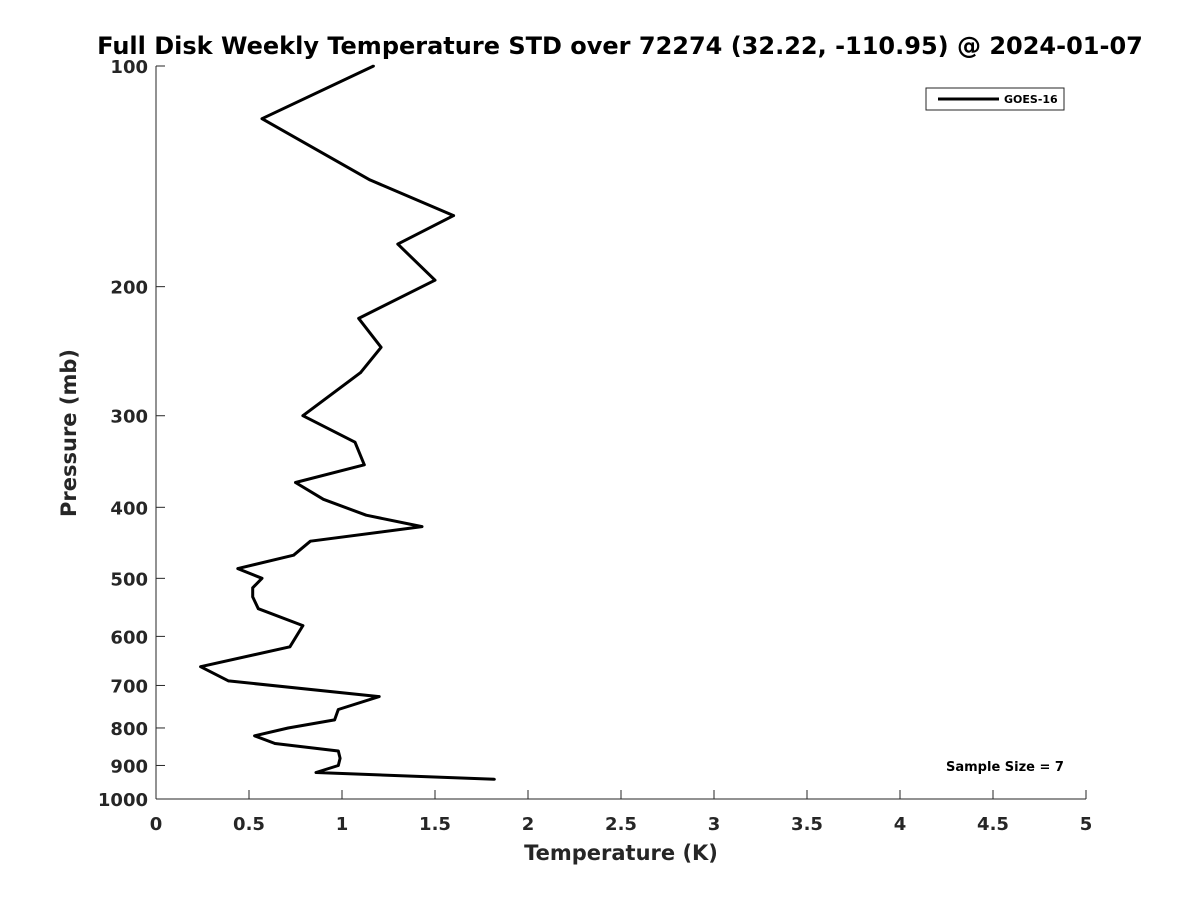  Describe the element at coordinates (129, 508) in the screenshot. I see `y-tick-label: 400` at that location.